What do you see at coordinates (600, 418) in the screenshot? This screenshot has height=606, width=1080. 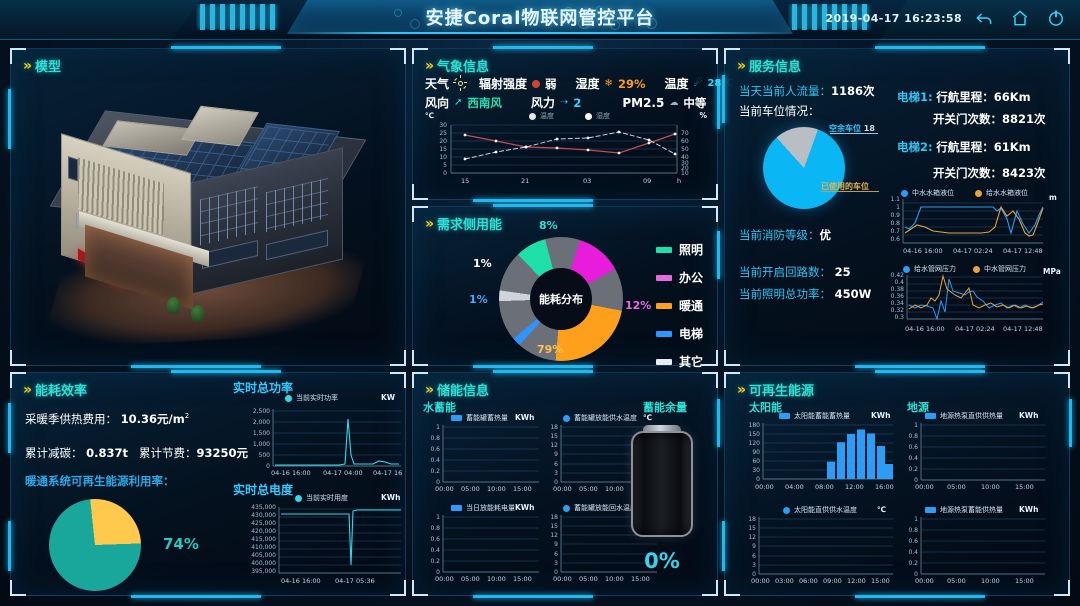 I see `legend-tank-supply-temp: 蓄能罐放能供水温度` at bounding box center [600, 418].